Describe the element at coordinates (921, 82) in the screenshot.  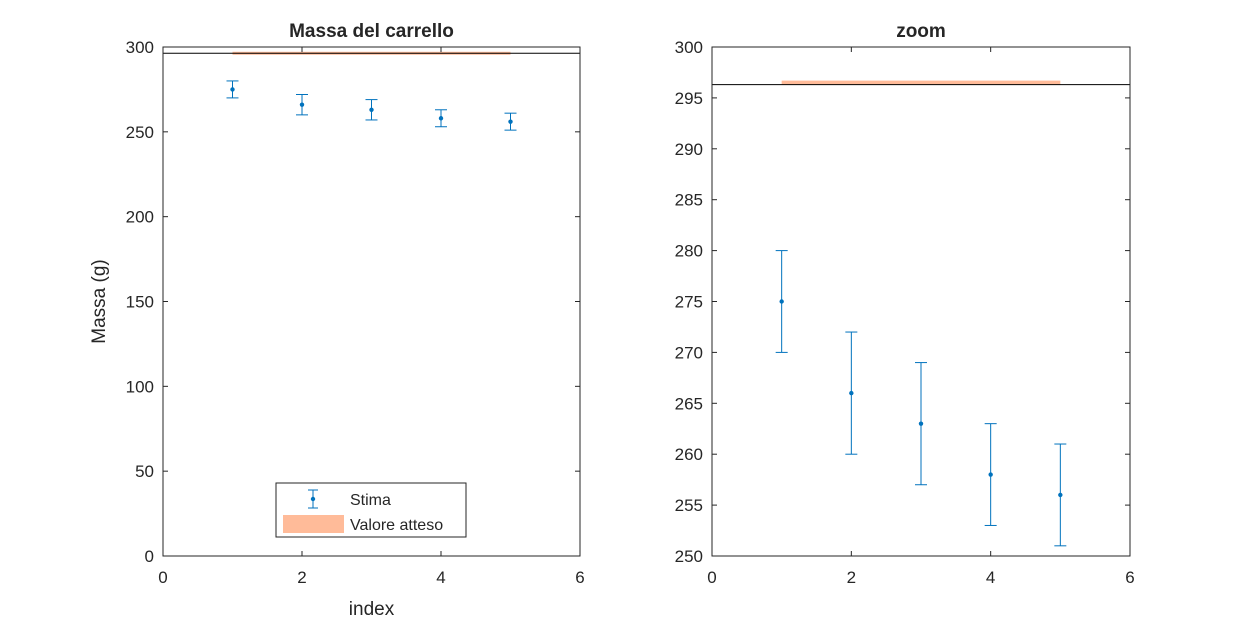
I see `expected-value-band` at that location.